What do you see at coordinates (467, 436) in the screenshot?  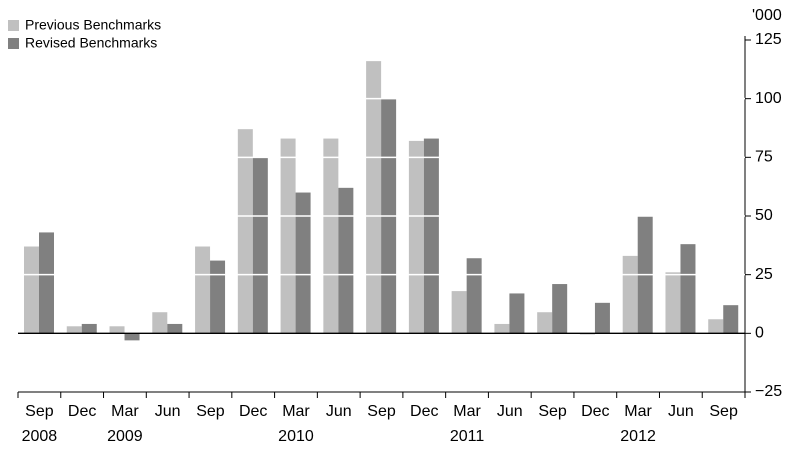 I see `year-label: 2011` at bounding box center [467, 436].